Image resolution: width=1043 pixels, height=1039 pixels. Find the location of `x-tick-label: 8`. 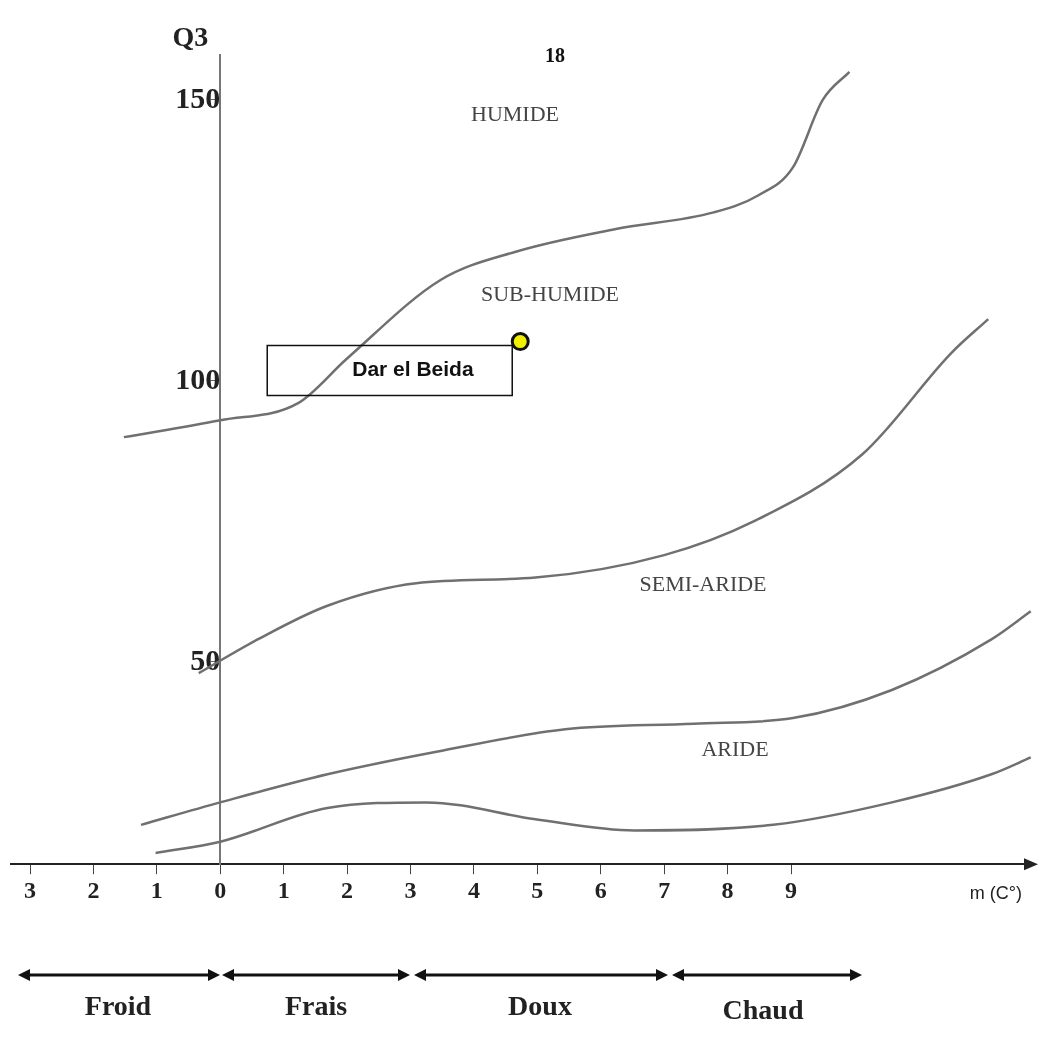

x-tick-label: 8 is located at coordinates (727, 889).